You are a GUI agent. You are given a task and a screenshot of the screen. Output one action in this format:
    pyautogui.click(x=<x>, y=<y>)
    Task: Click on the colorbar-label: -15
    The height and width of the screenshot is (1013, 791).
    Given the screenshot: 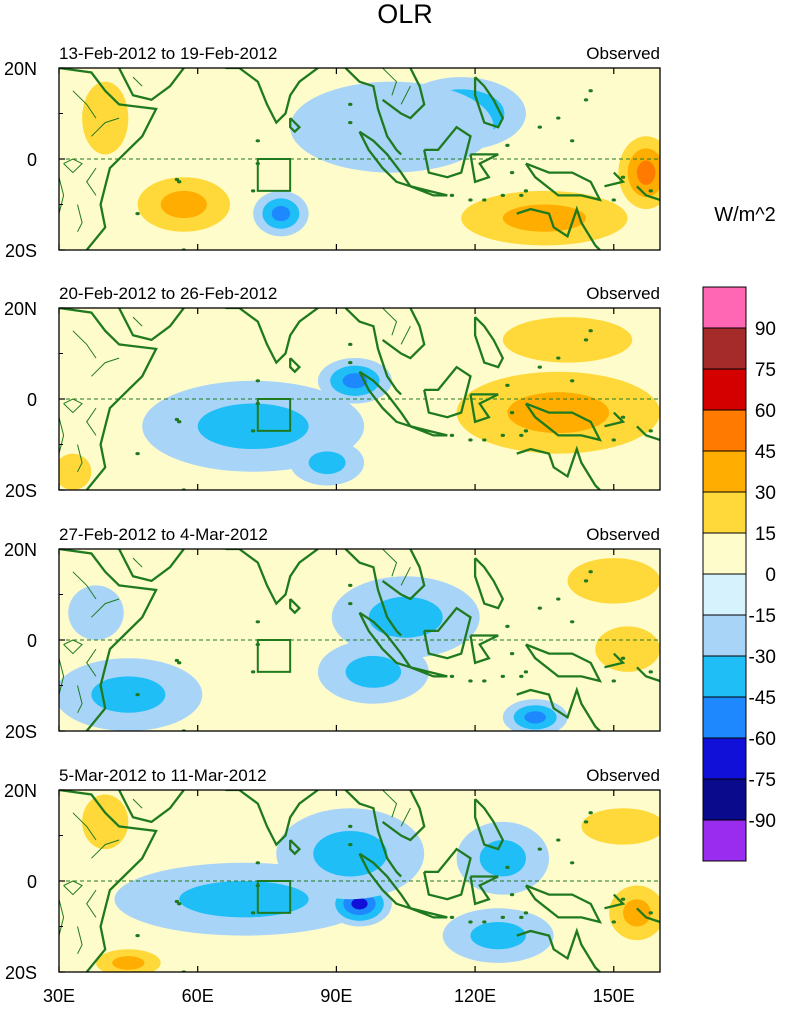 What is the action you would take?
    pyautogui.click(x=762, y=616)
    